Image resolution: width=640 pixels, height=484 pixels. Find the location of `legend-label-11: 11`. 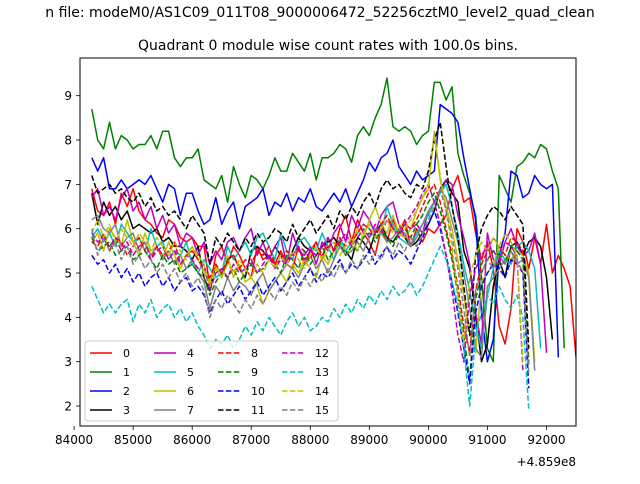

legend-label-11: 11 is located at coordinates (258, 410).